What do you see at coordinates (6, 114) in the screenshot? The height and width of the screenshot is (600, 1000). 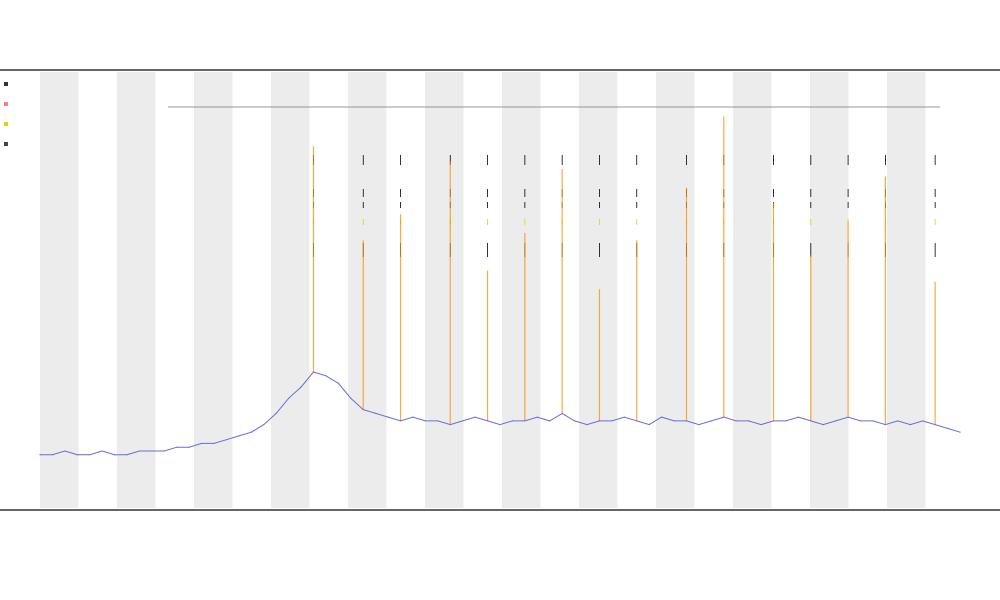 I see `legend` at bounding box center [6, 114].